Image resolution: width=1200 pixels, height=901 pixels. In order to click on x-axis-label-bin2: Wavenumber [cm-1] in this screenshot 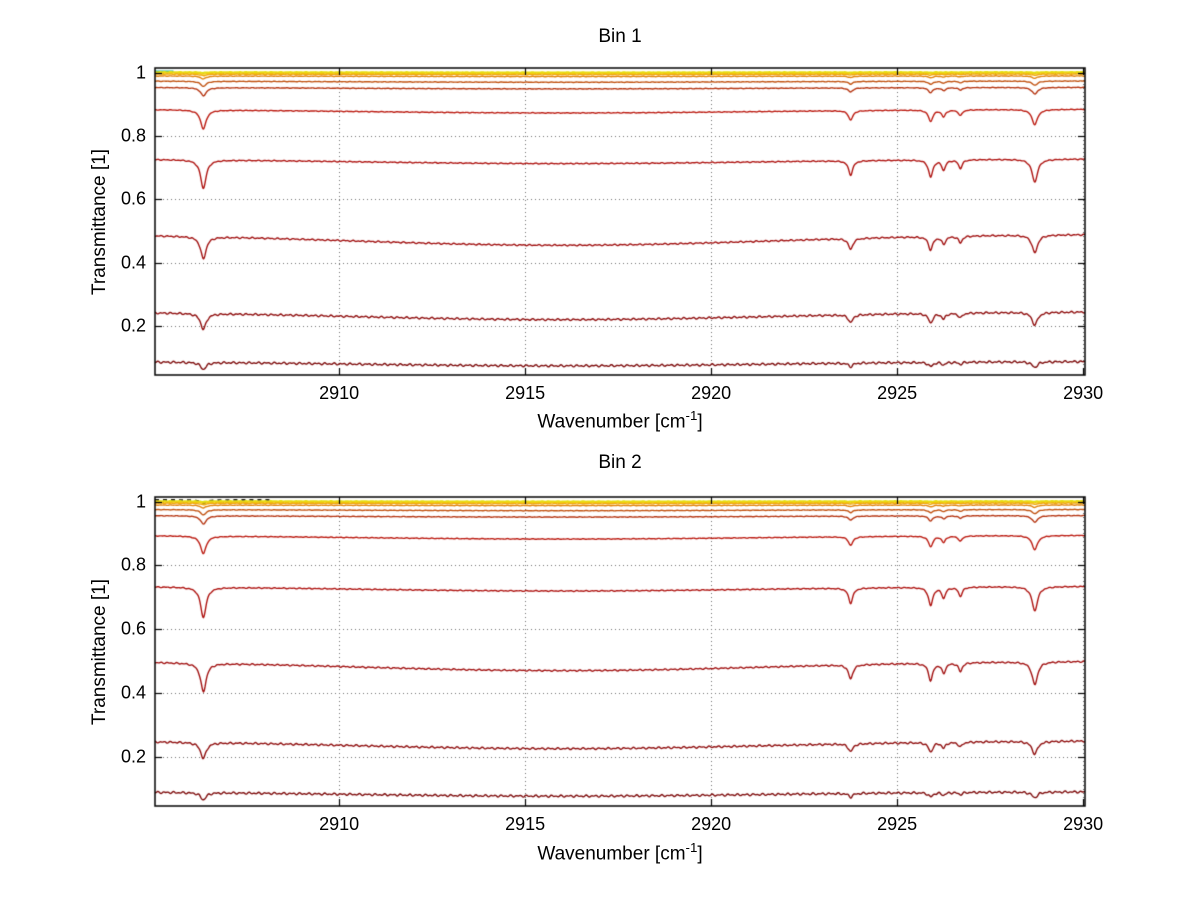, I will do `click(619, 852)`.